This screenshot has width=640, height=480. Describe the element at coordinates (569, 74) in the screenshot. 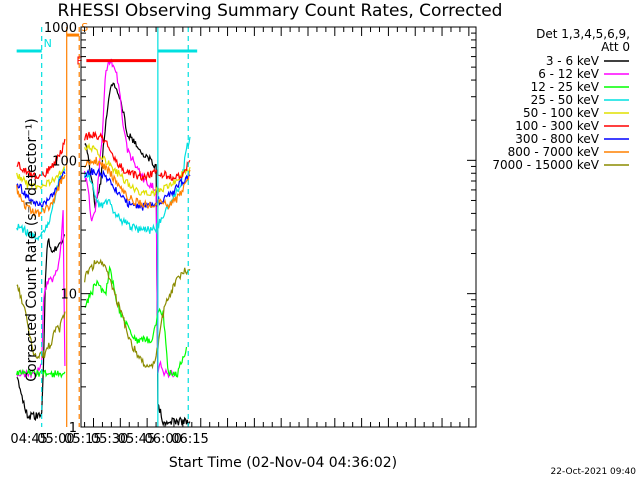

I see `legend-entry-label: 6 - 12 keV` at that location.